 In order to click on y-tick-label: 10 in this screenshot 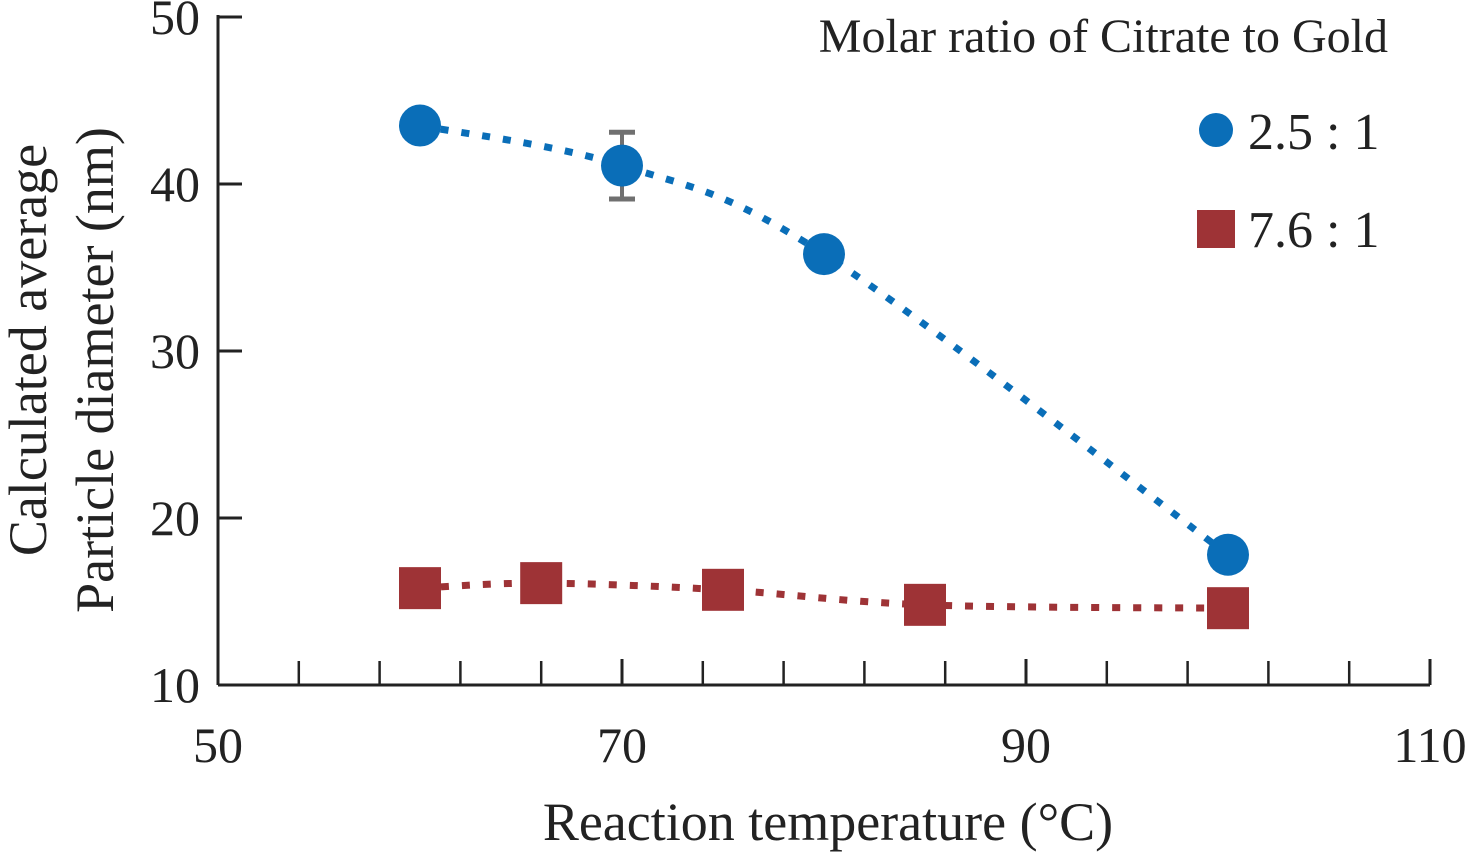, I will do `click(175, 685)`.